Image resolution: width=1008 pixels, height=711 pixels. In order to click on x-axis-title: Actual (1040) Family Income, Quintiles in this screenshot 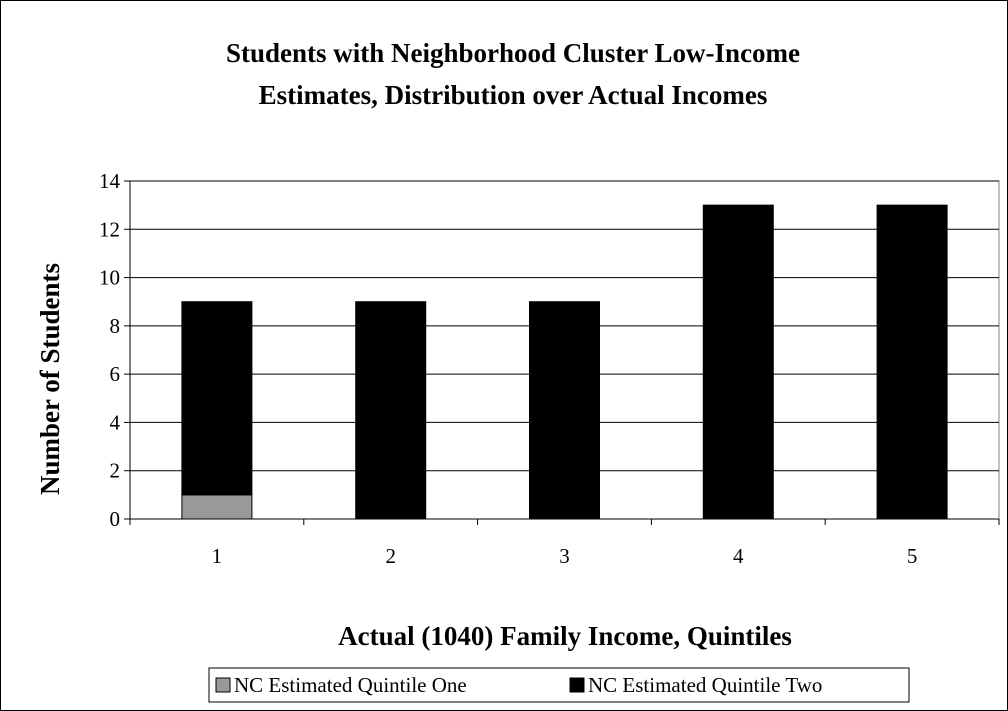, I will do `click(565, 636)`.